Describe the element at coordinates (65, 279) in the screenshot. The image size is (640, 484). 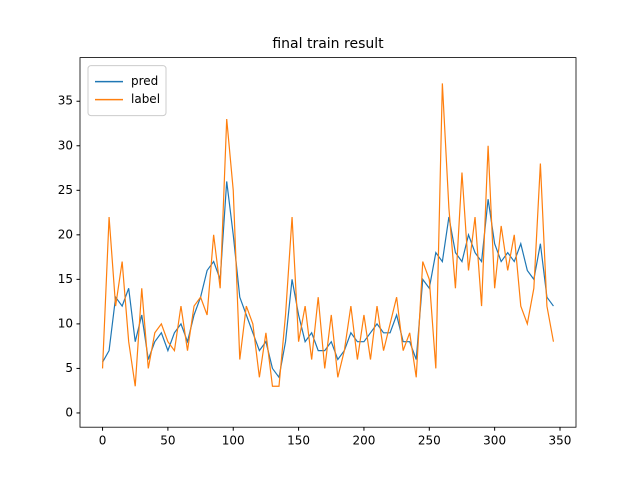
I see `y-tick-label: 15` at that location.